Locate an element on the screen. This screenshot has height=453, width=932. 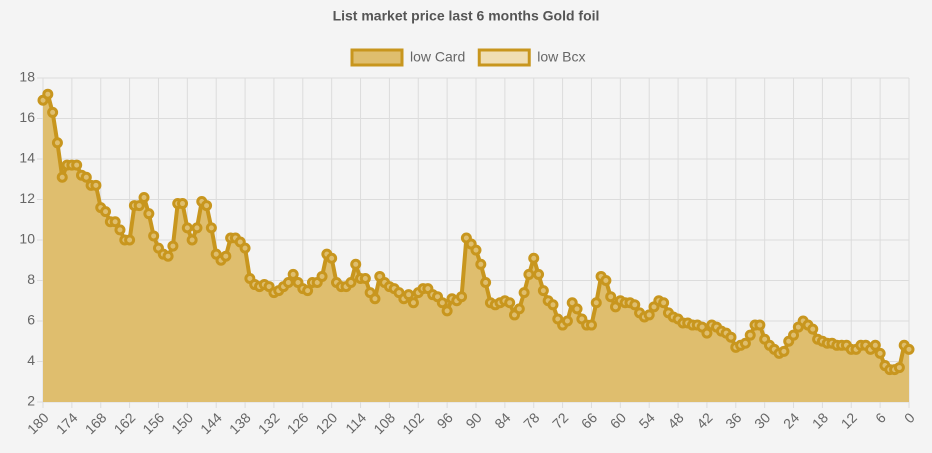
x-tick-label: 48 is located at coordinates (675, 420).